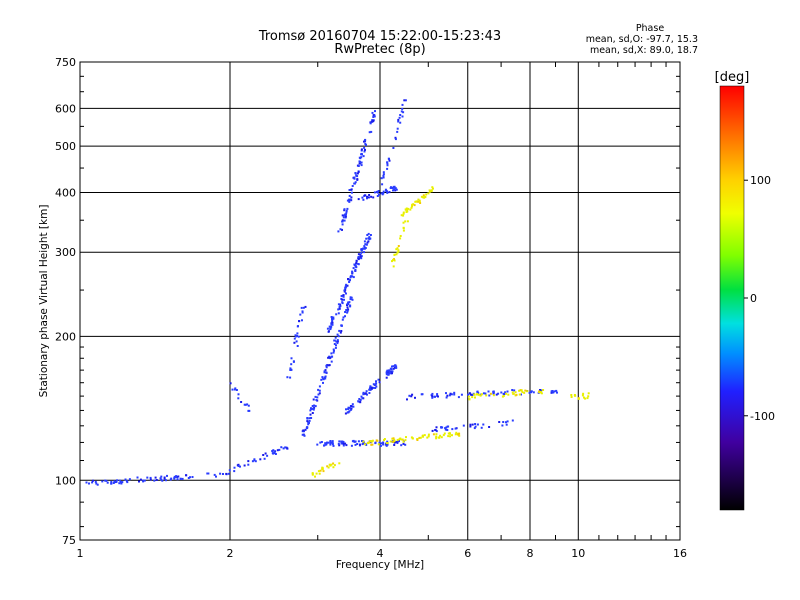 Image resolution: width=800 pixels, height=600 pixels. I want to click on x-tick-label: 6, so click(467, 553).